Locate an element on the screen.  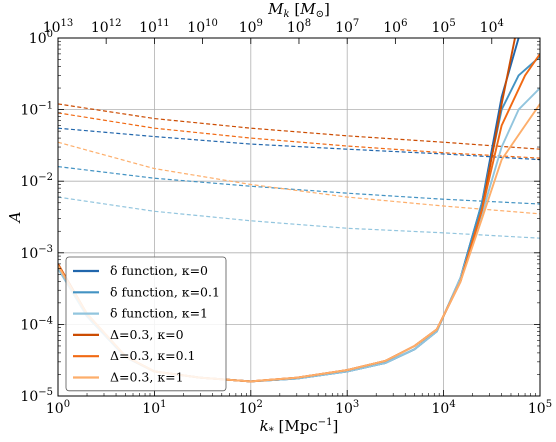
legend-label: δ function, κ=0 is located at coordinates (159, 270).